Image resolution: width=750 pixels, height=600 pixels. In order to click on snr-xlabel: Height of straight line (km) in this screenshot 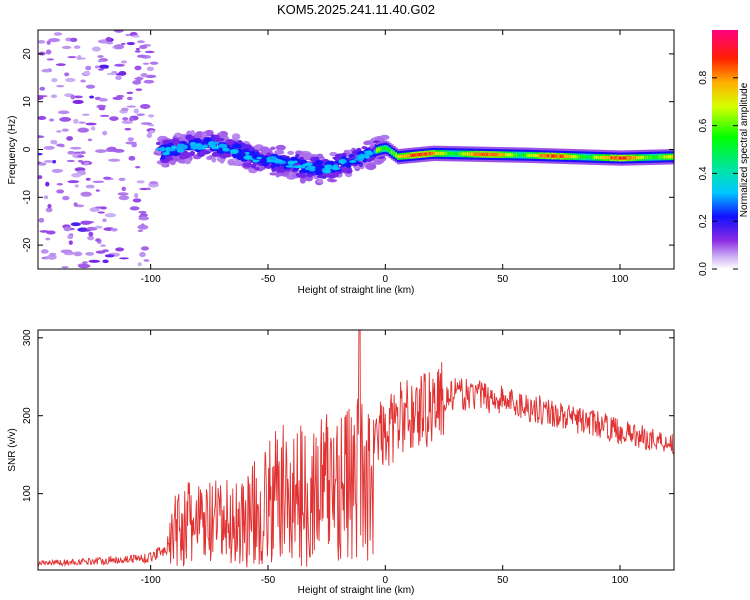, I will do `click(356, 590)`.